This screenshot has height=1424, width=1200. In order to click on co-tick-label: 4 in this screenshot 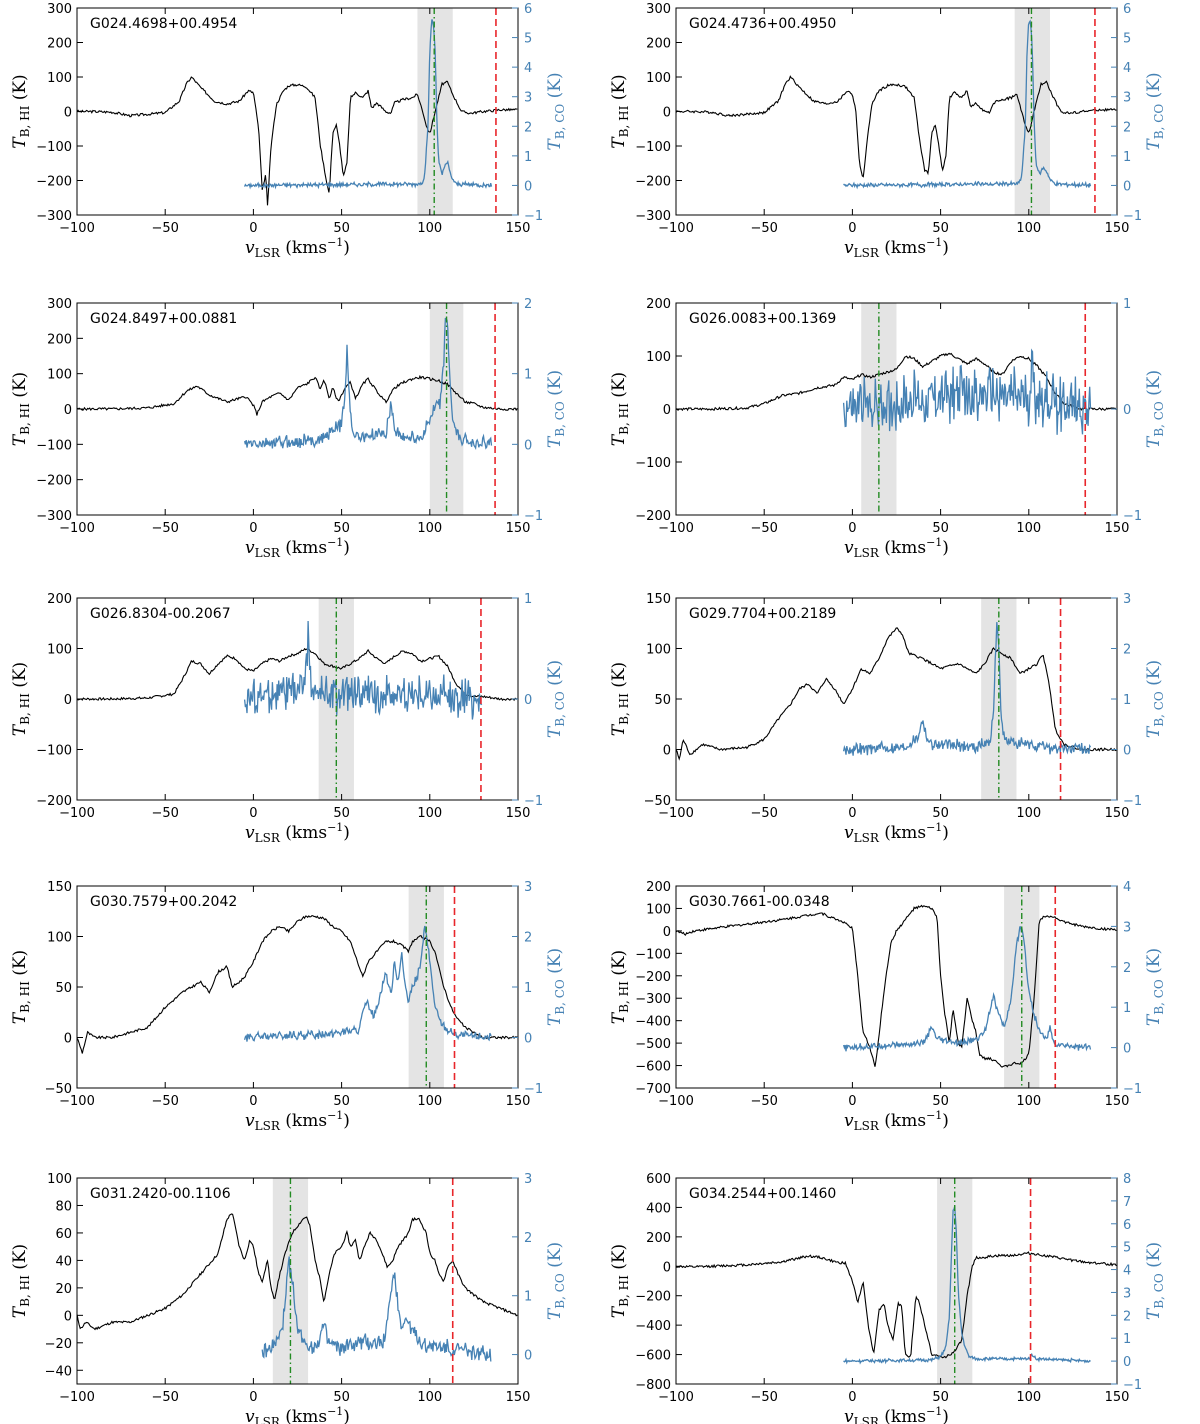, I will do `click(1127, 887)`.